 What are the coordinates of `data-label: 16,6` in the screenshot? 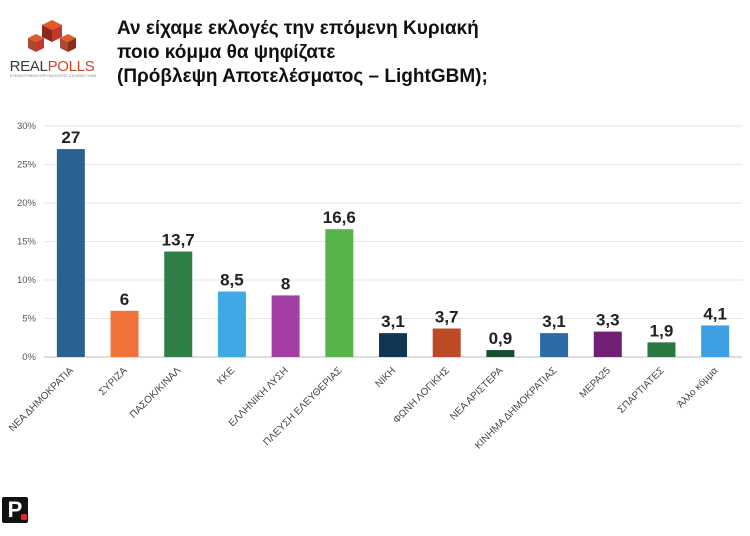 It's located at (339, 217).